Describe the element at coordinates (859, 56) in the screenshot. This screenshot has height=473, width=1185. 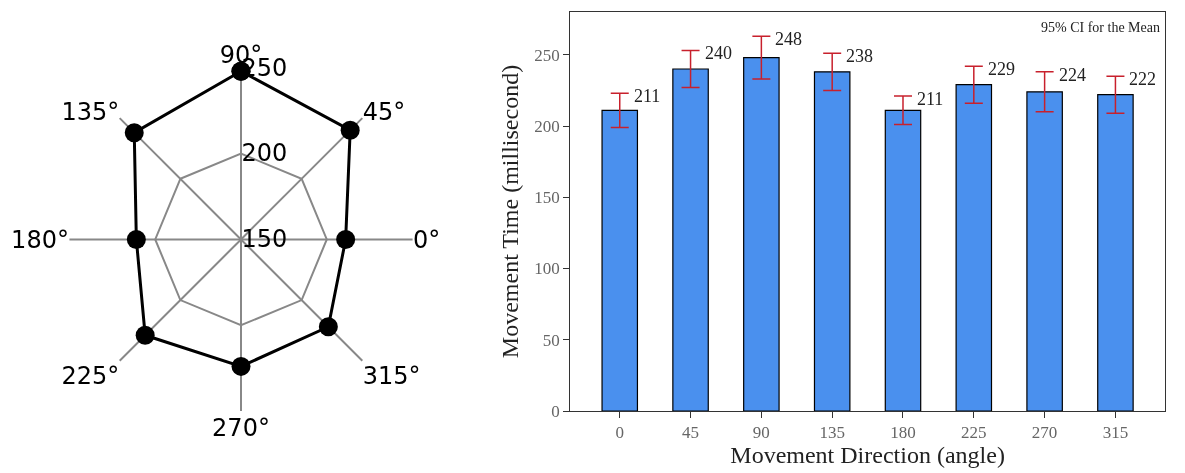
I see `data-label: 238` at that location.